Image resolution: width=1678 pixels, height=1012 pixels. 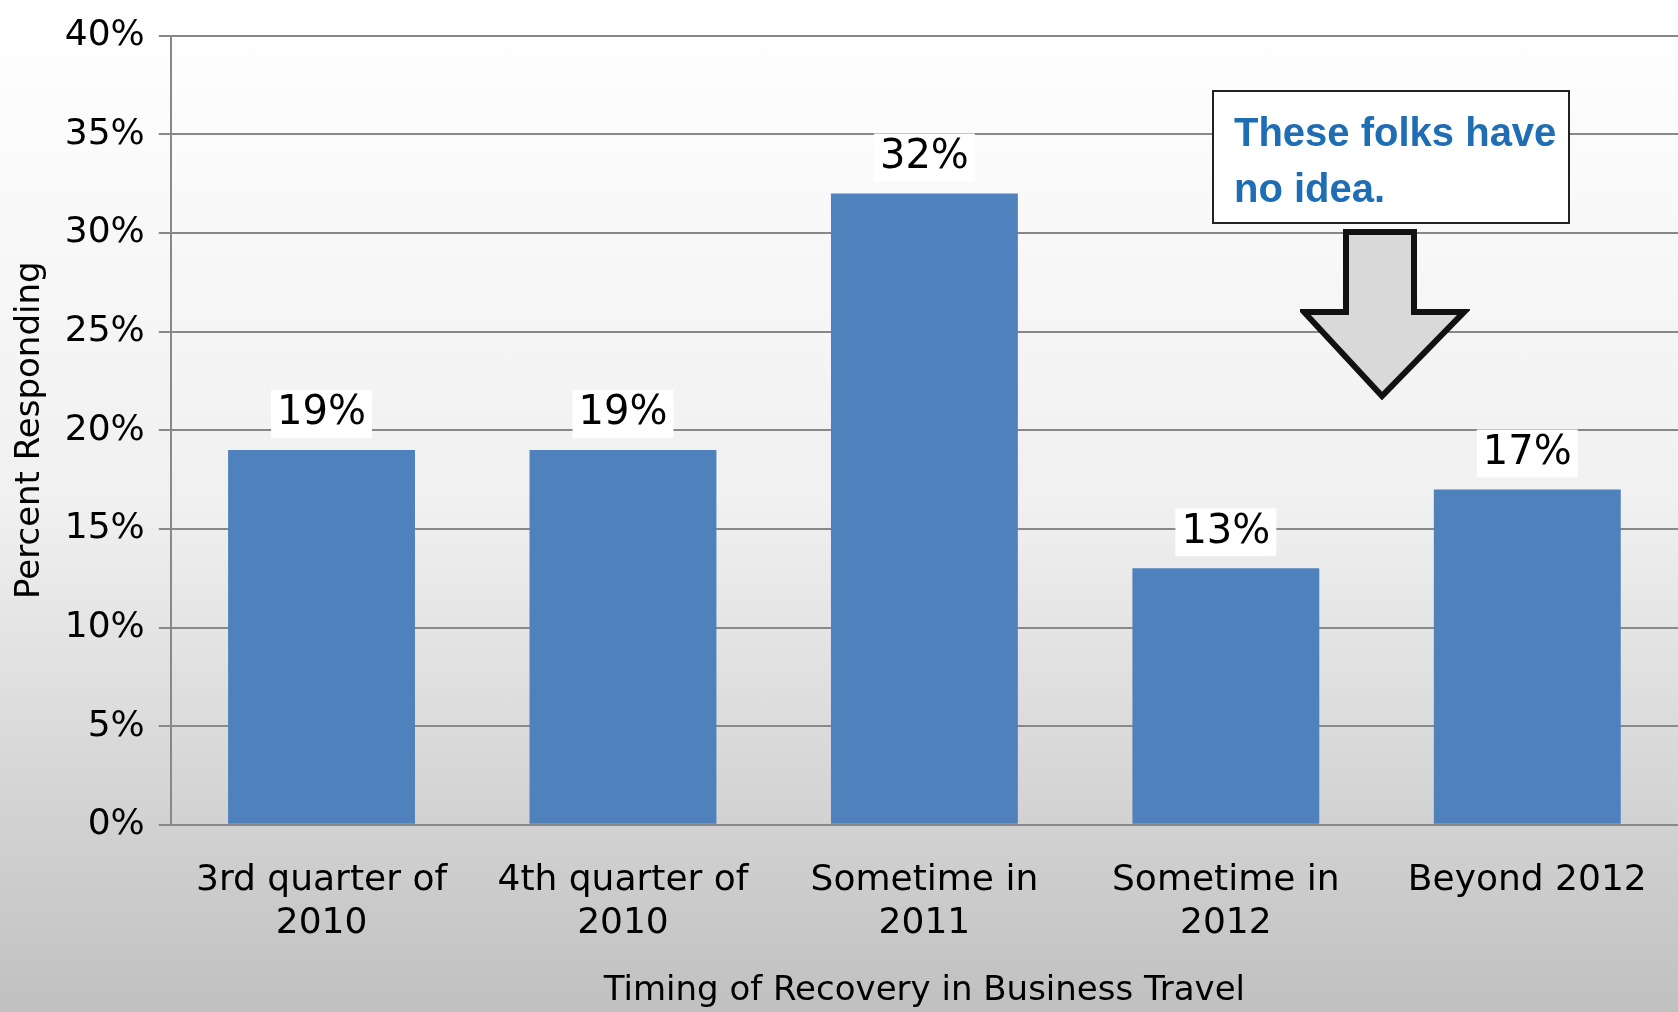 I want to click on y-tick-label: 5%, so click(x=116, y=723).